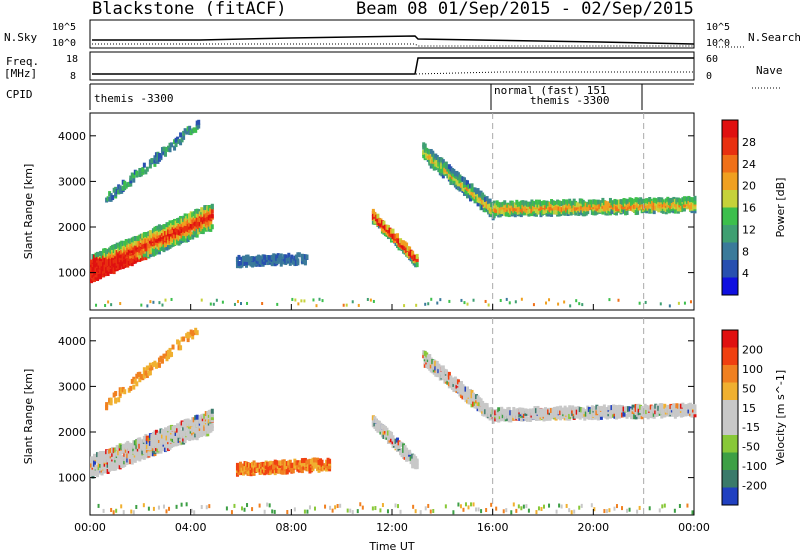 The height and width of the screenshot is (554, 800). Describe the element at coordinates (72, 432) in the screenshot. I see `y-tick-label: 2000` at that location.